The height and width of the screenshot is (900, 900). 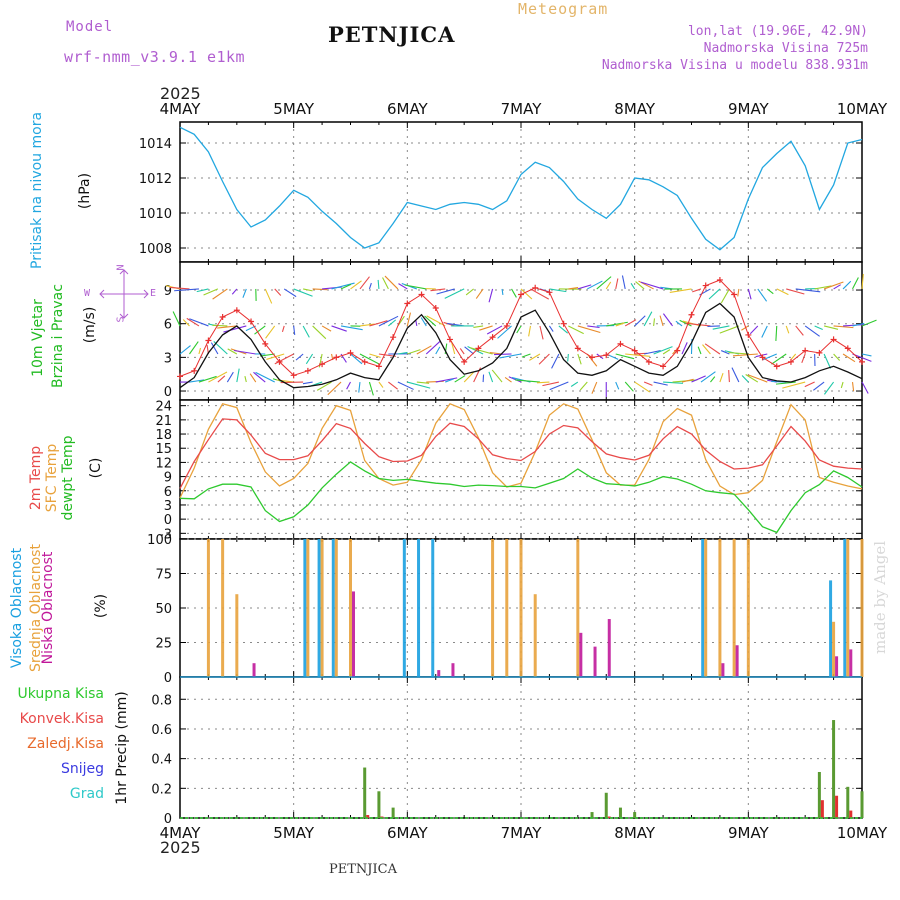 What do you see at coordinates (124, 294) in the screenshot?
I see `compass-rose-icon` at bounding box center [124, 294].